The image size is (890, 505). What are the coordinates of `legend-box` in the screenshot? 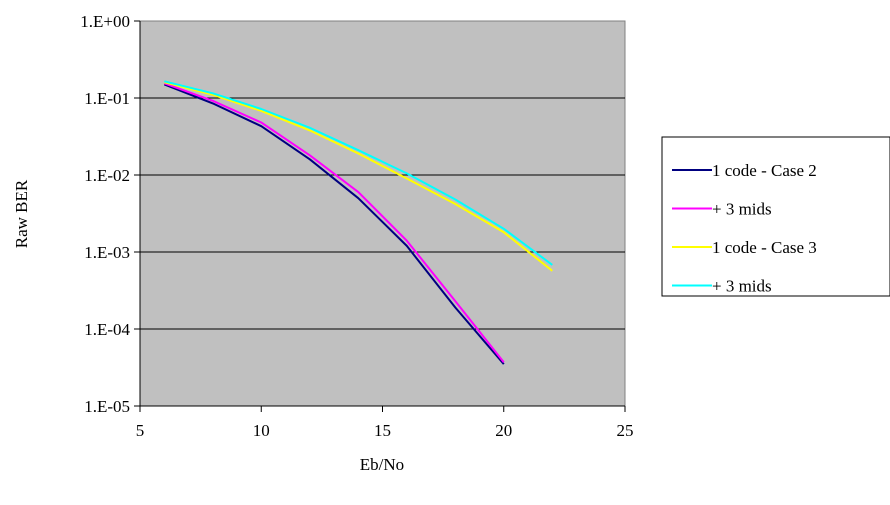 It's located at (775, 216).